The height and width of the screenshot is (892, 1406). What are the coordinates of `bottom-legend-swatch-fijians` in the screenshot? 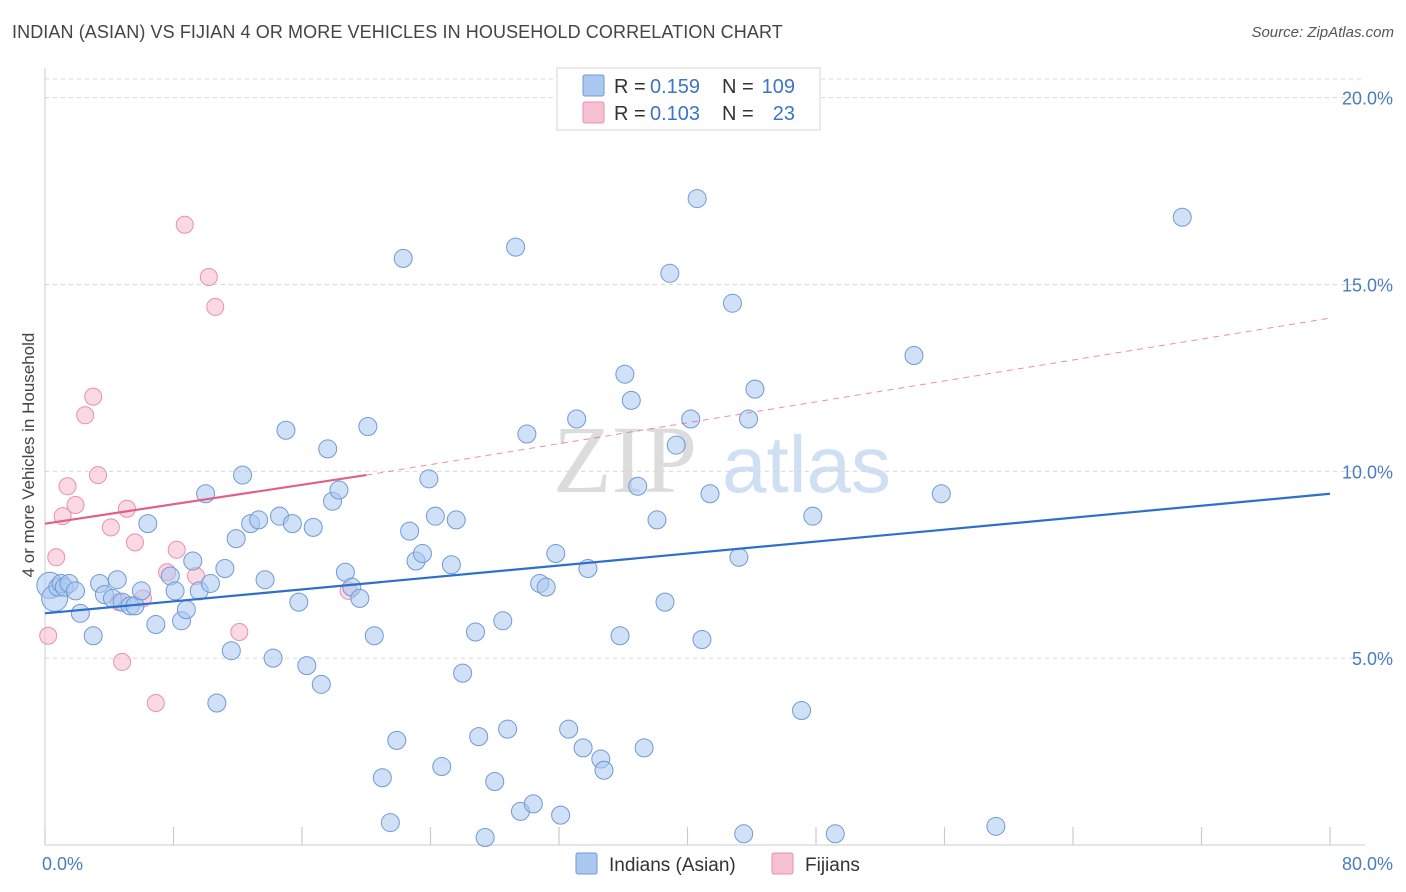 It's located at (782, 863).